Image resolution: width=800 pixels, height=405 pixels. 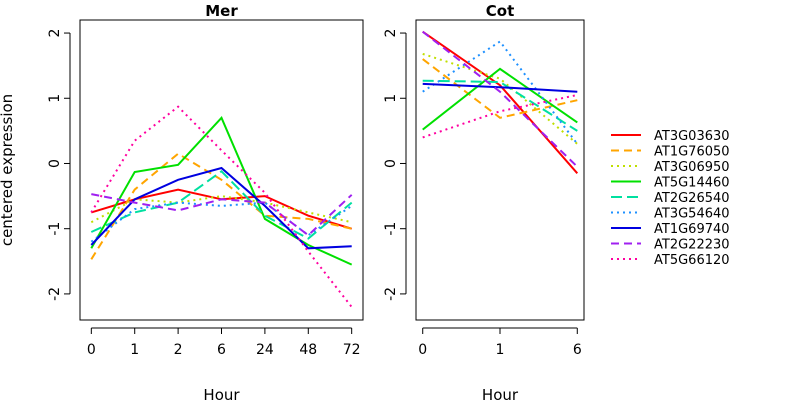 I want to click on chart-title: Mer, so click(x=221, y=11).